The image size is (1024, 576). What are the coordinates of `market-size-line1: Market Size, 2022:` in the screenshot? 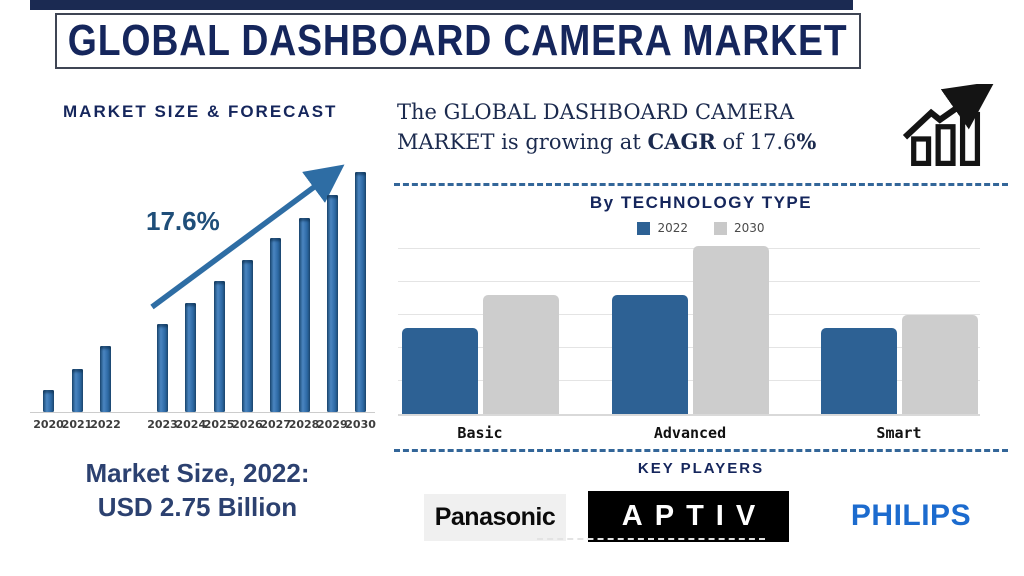 It's located at (197, 473).